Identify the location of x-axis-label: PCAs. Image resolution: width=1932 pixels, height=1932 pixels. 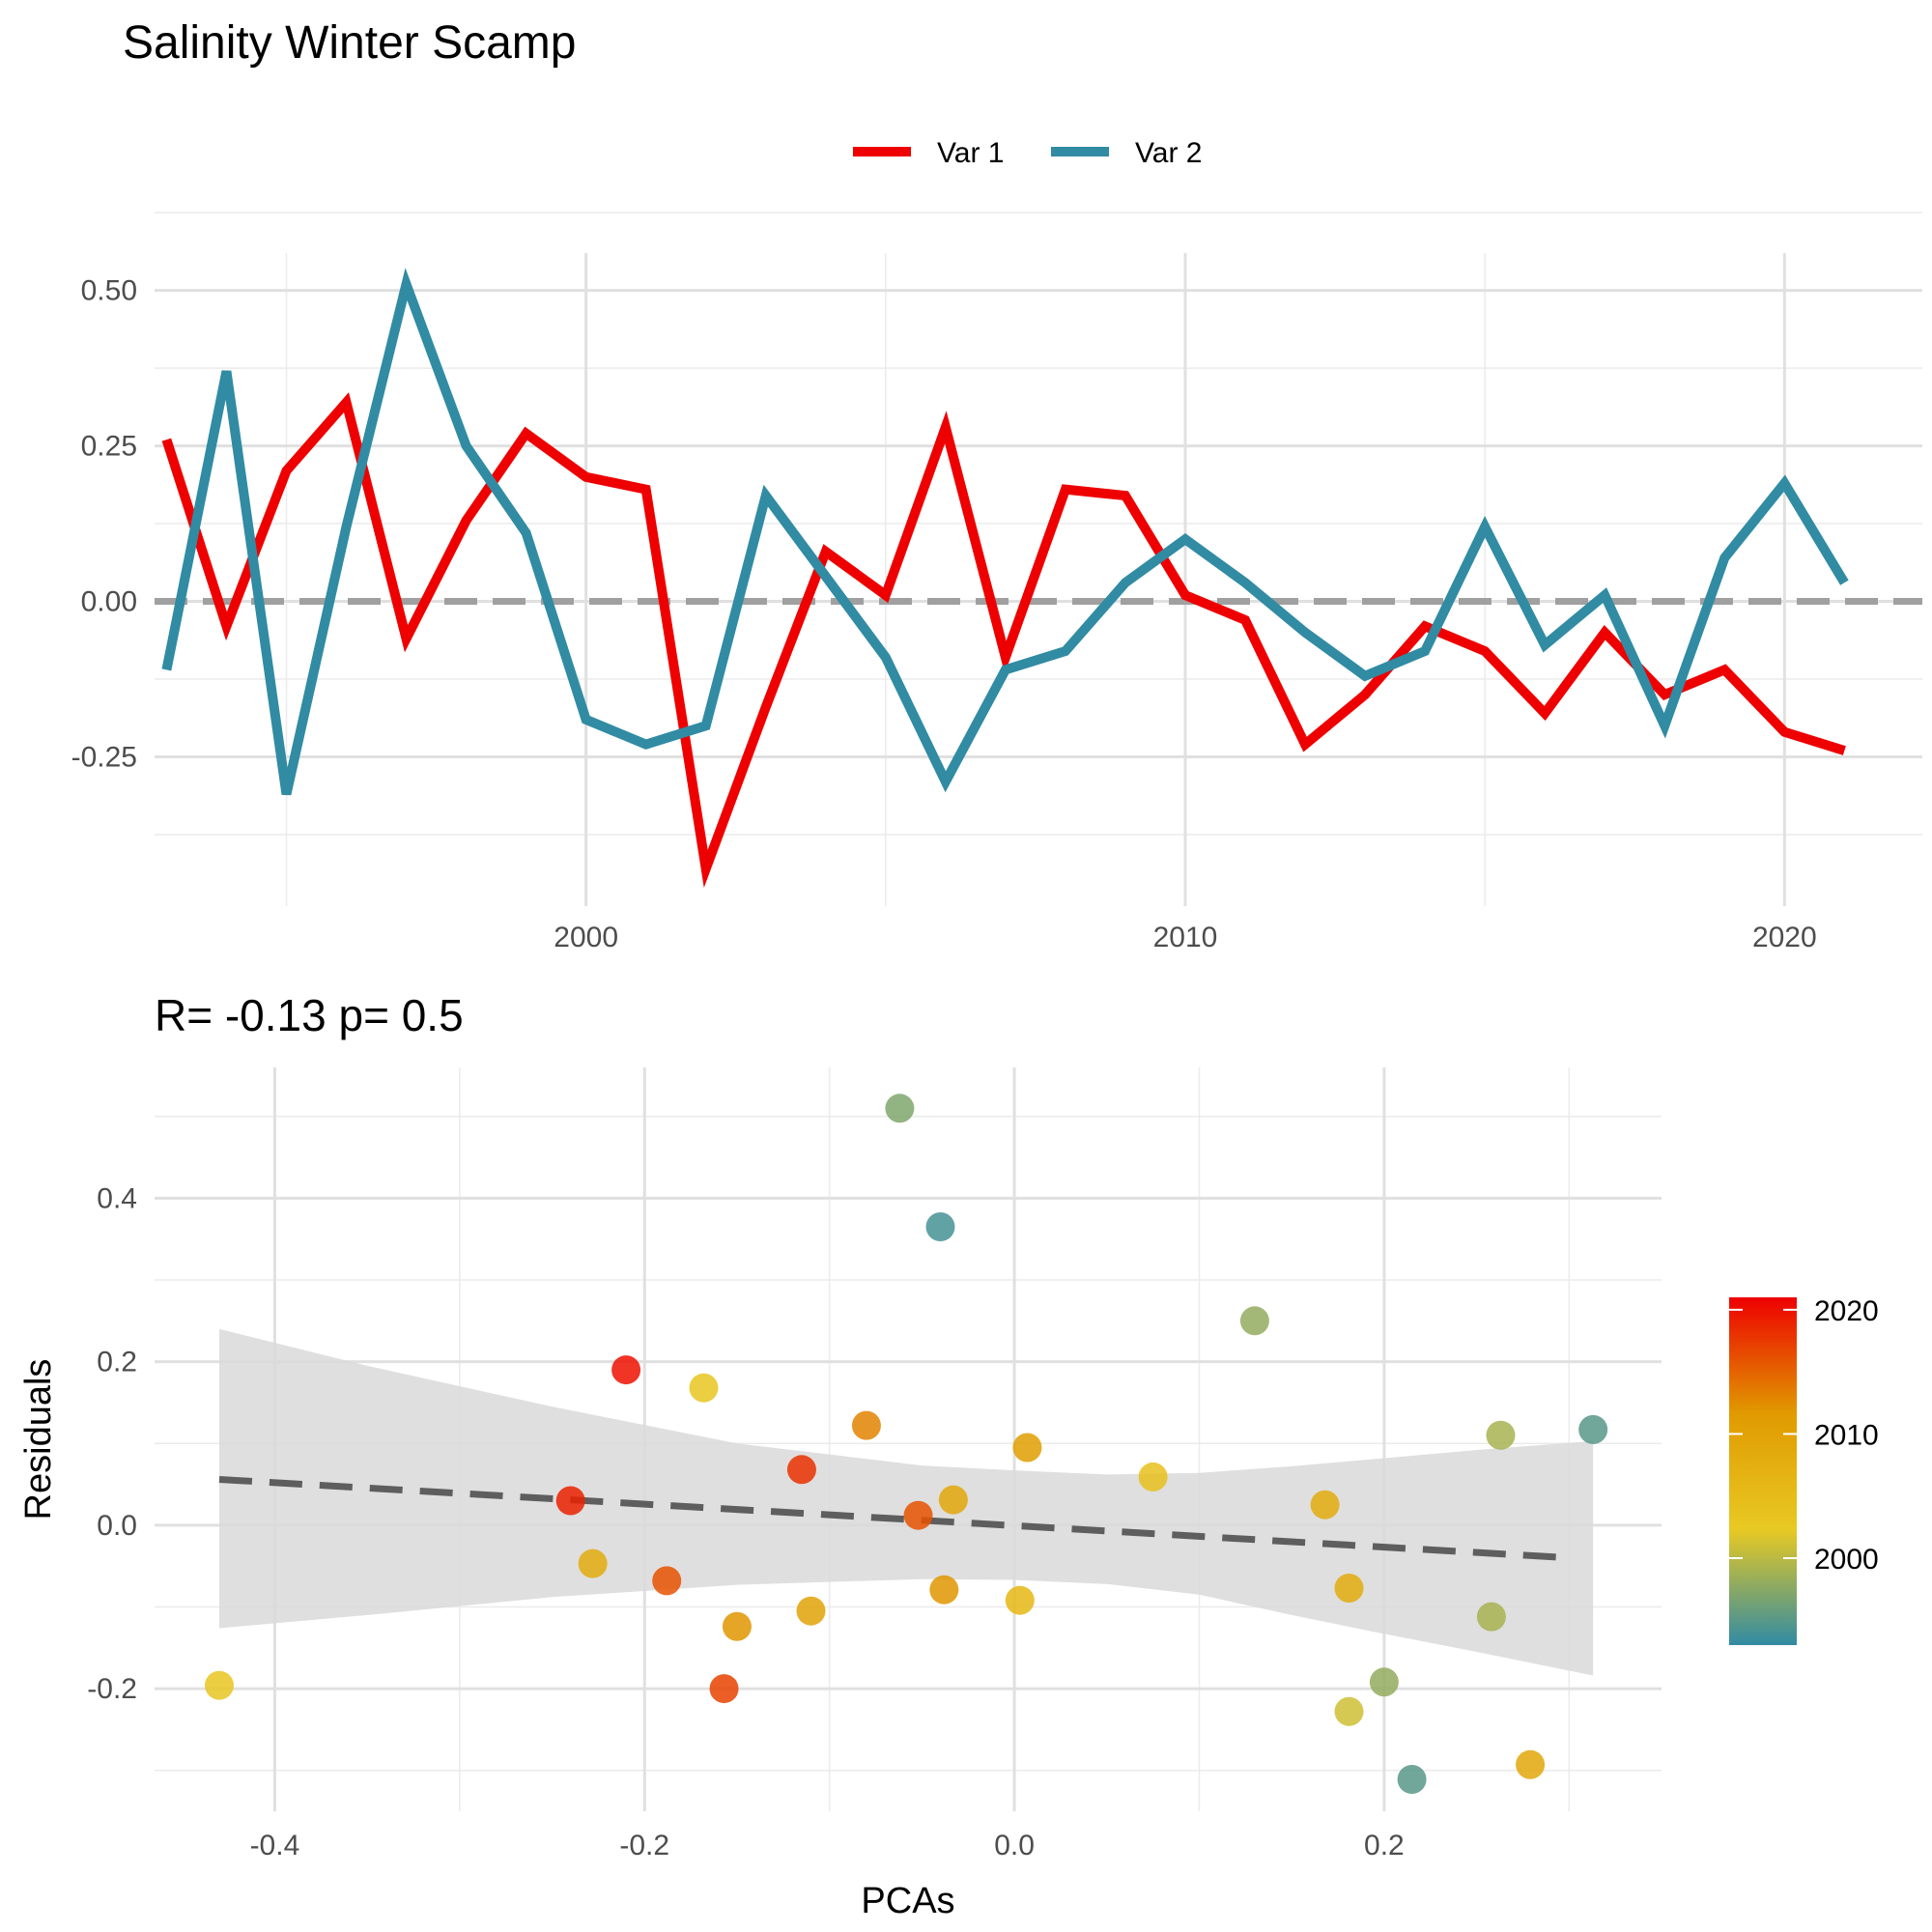
(907, 1901).